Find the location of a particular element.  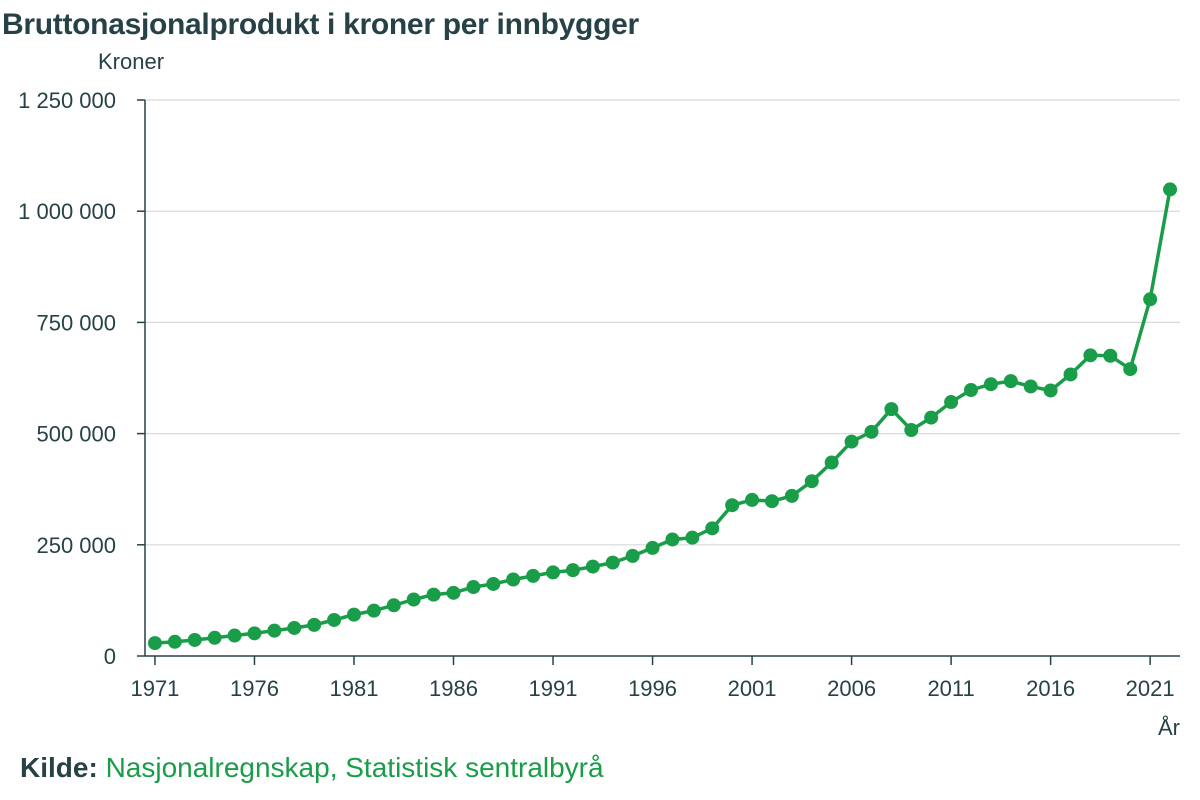

data-point-1985 is located at coordinates (433, 594).